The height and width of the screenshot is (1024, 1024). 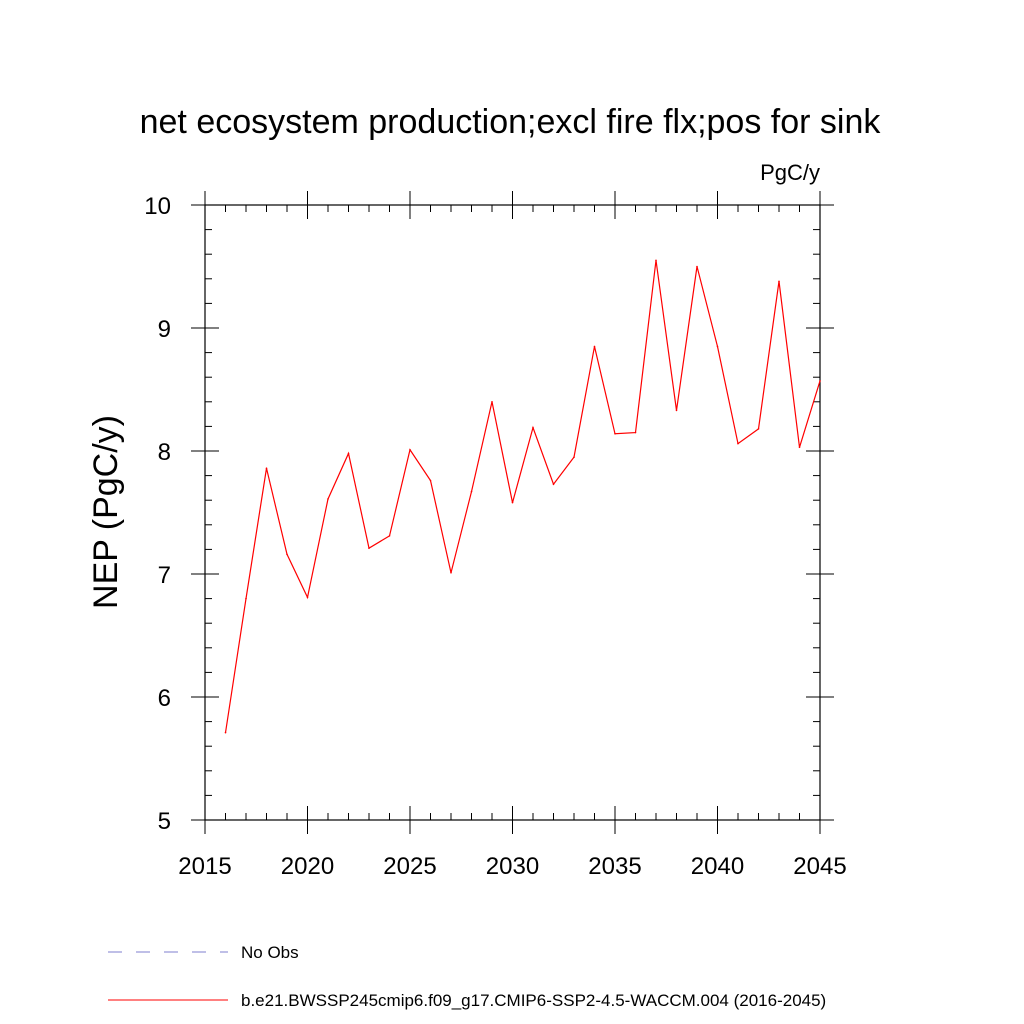 What do you see at coordinates (164, 575) in the screenshot?
I see `y-tick-label: 7` at bounding box center [164, 575].